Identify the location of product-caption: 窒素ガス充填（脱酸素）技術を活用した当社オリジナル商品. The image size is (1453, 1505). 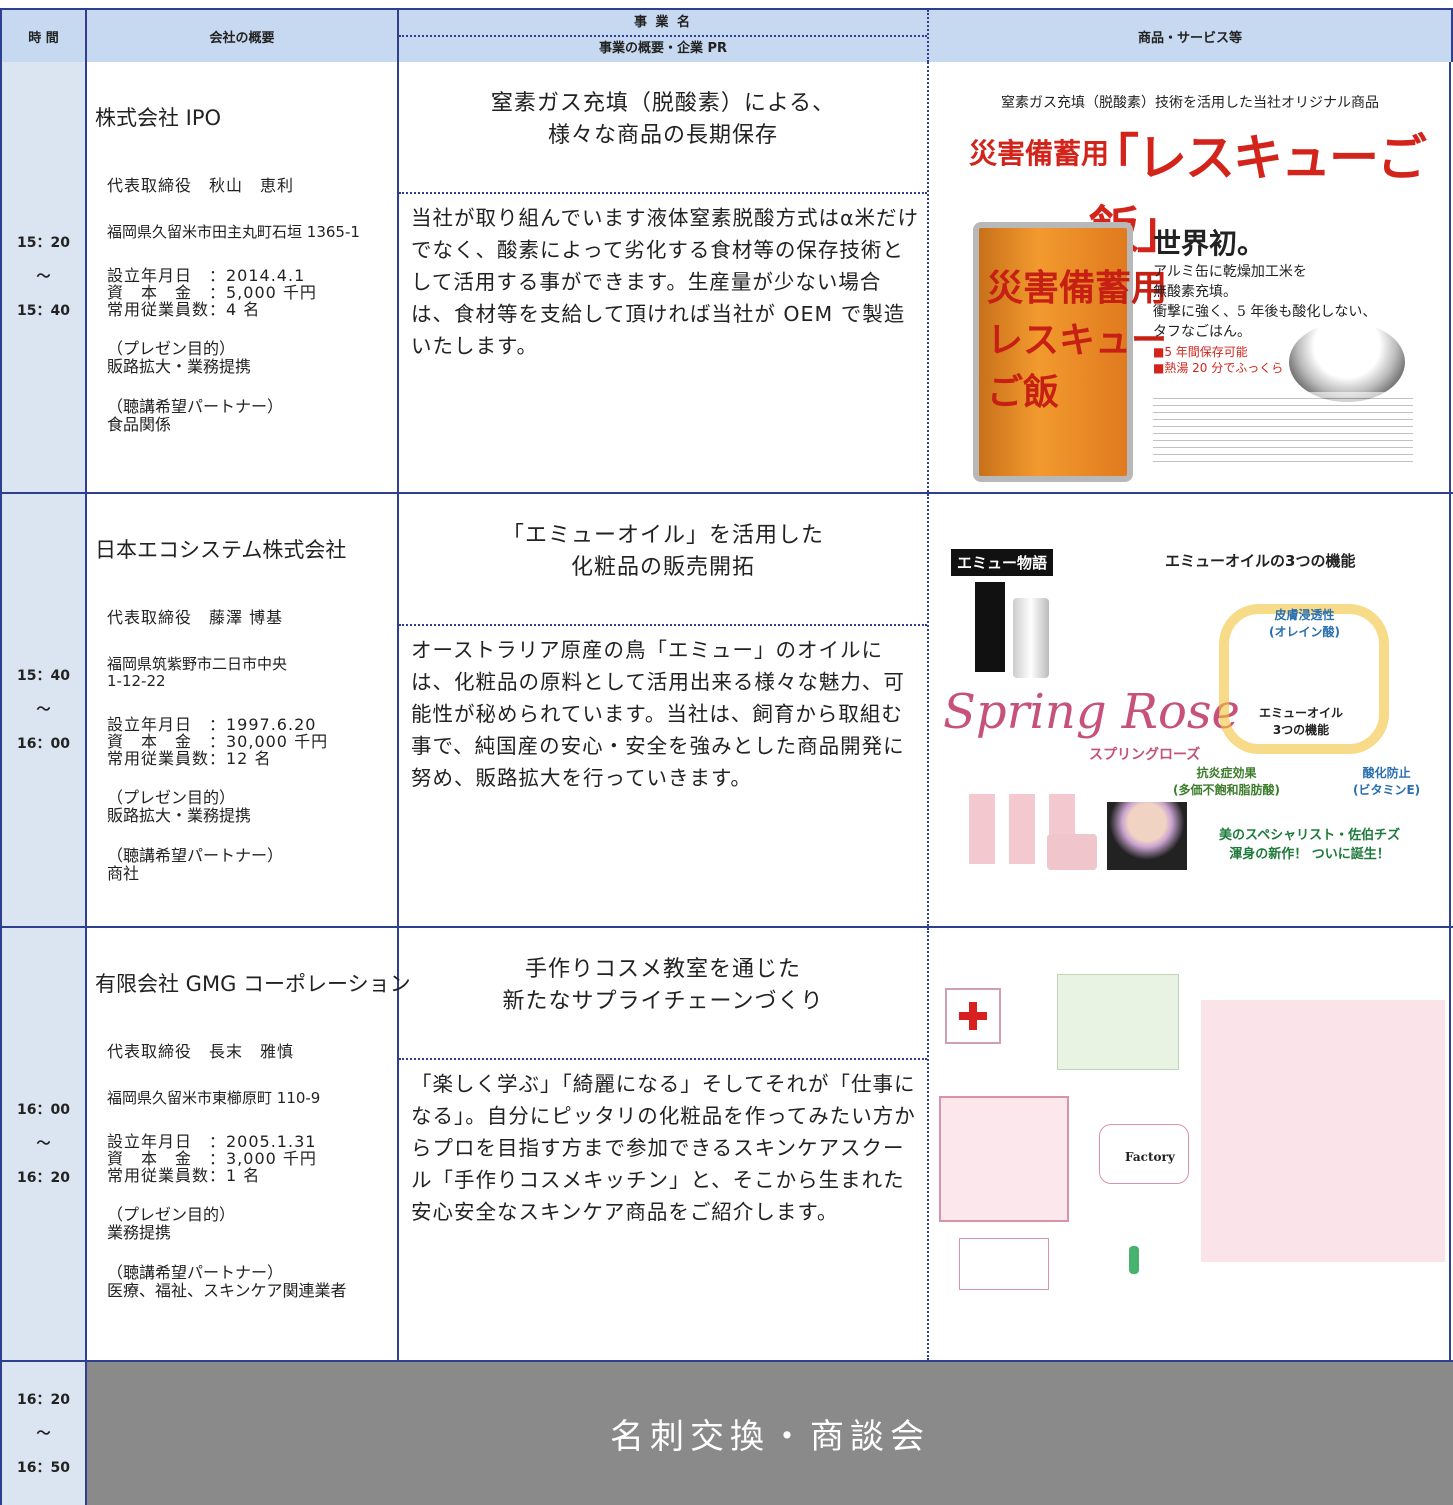
(1190, 103).